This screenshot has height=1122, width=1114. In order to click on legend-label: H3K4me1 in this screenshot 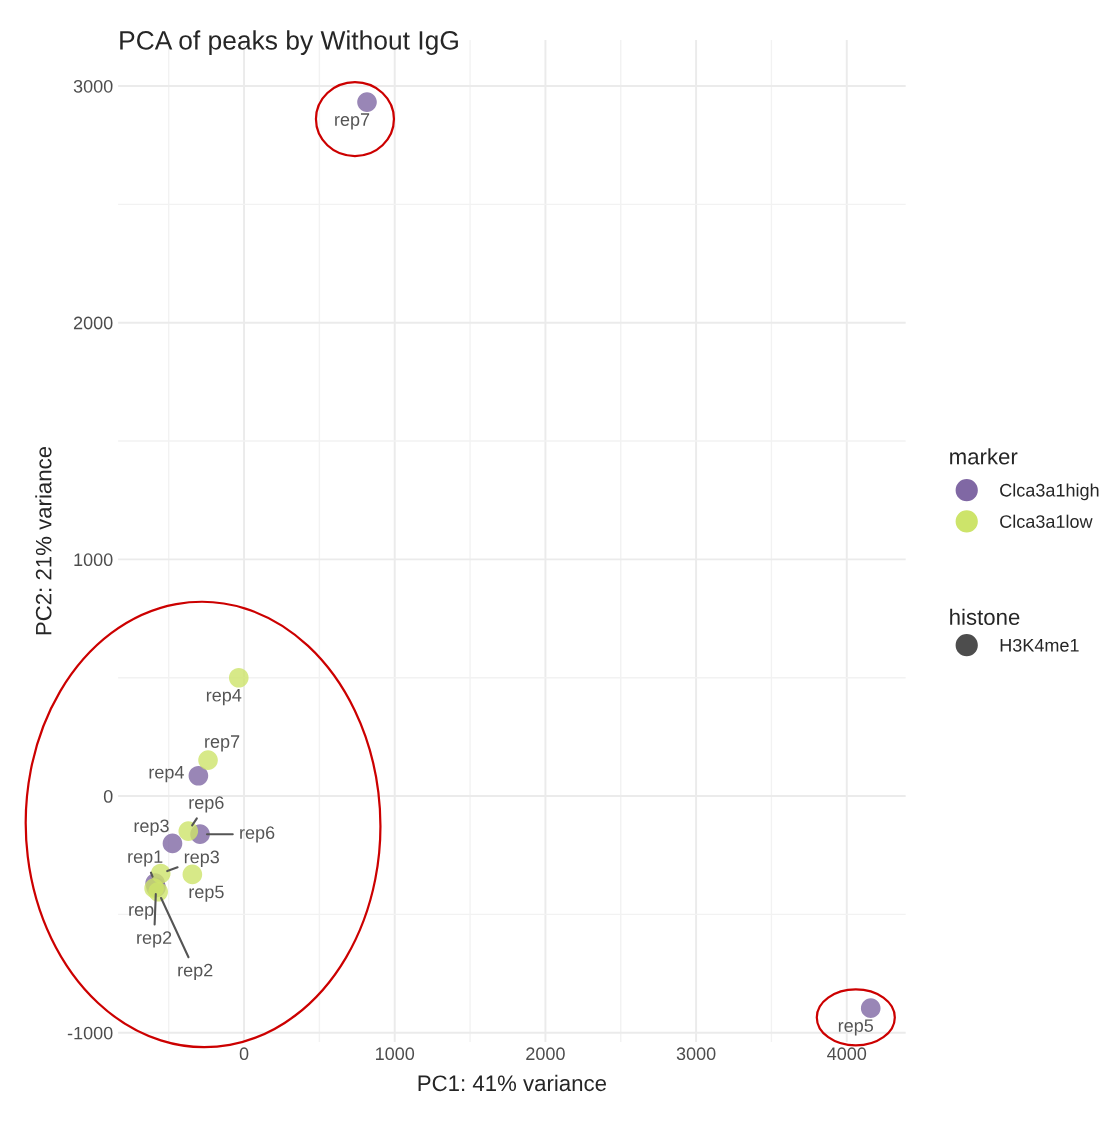, I will do `click(1039, 645)`.